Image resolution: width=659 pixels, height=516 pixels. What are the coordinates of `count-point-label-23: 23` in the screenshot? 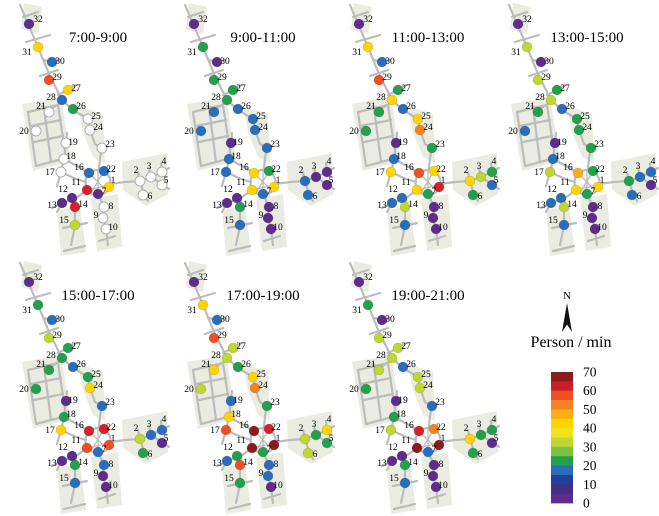 It's located at (440, 403).